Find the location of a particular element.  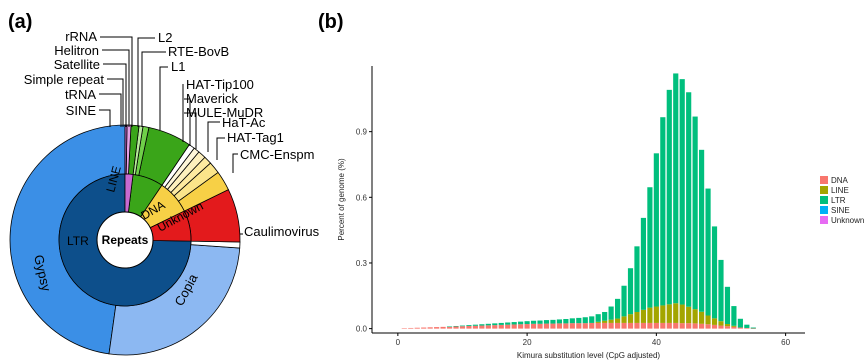

legend-label-line: LINE is located at coordinates (840, 190).